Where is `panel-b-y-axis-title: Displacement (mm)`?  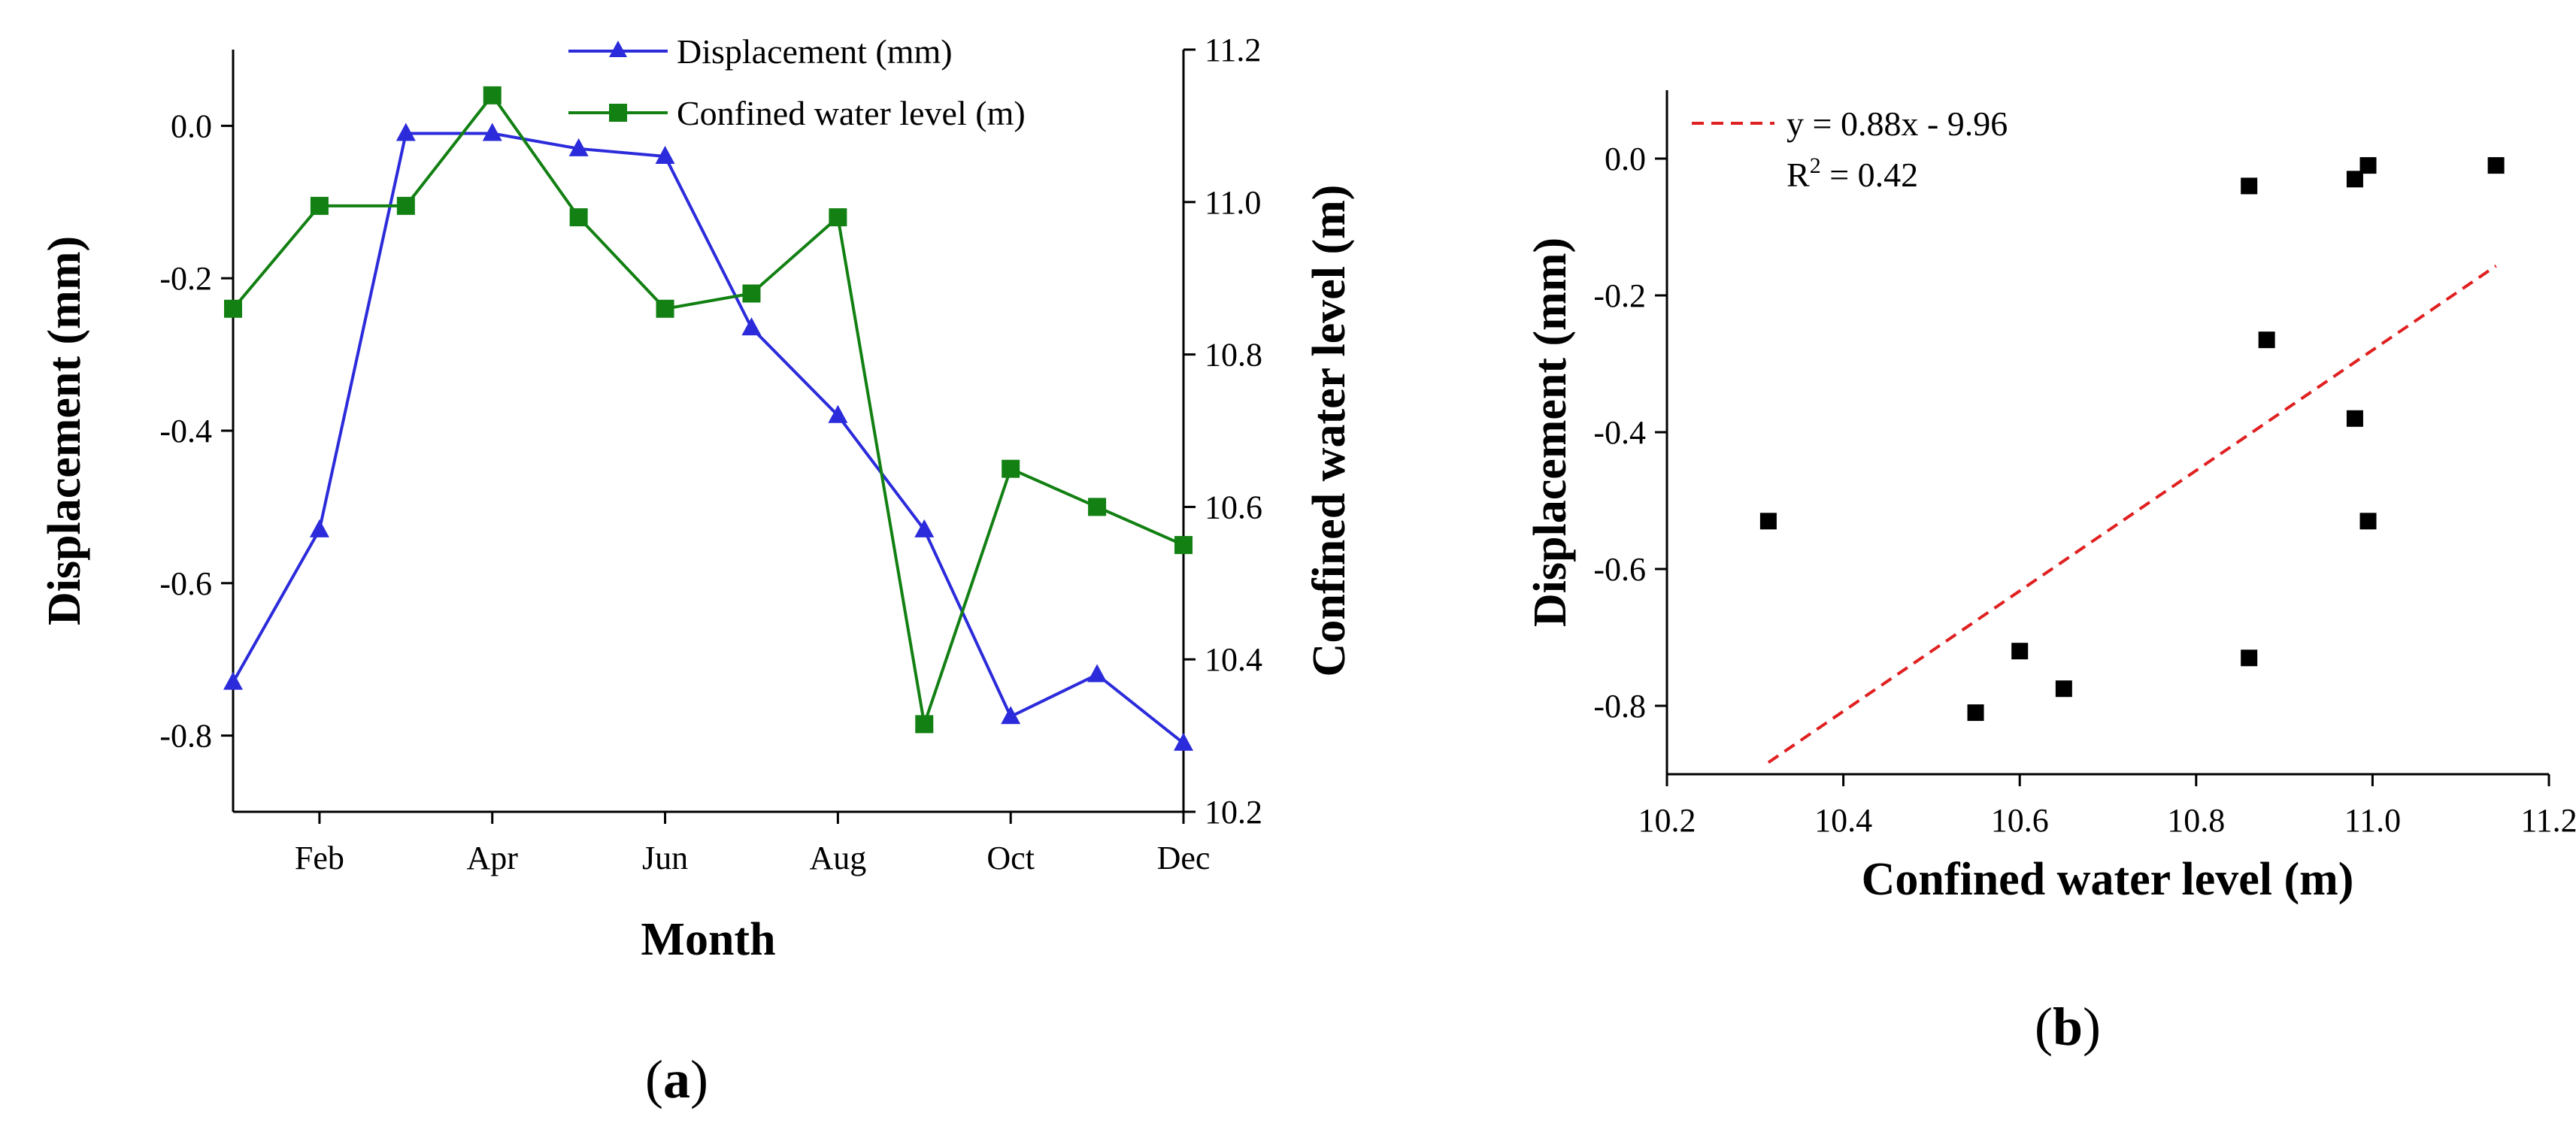
panel-b-y-axis-title: Displacement (mm) is located at coordinates (1550, 432).